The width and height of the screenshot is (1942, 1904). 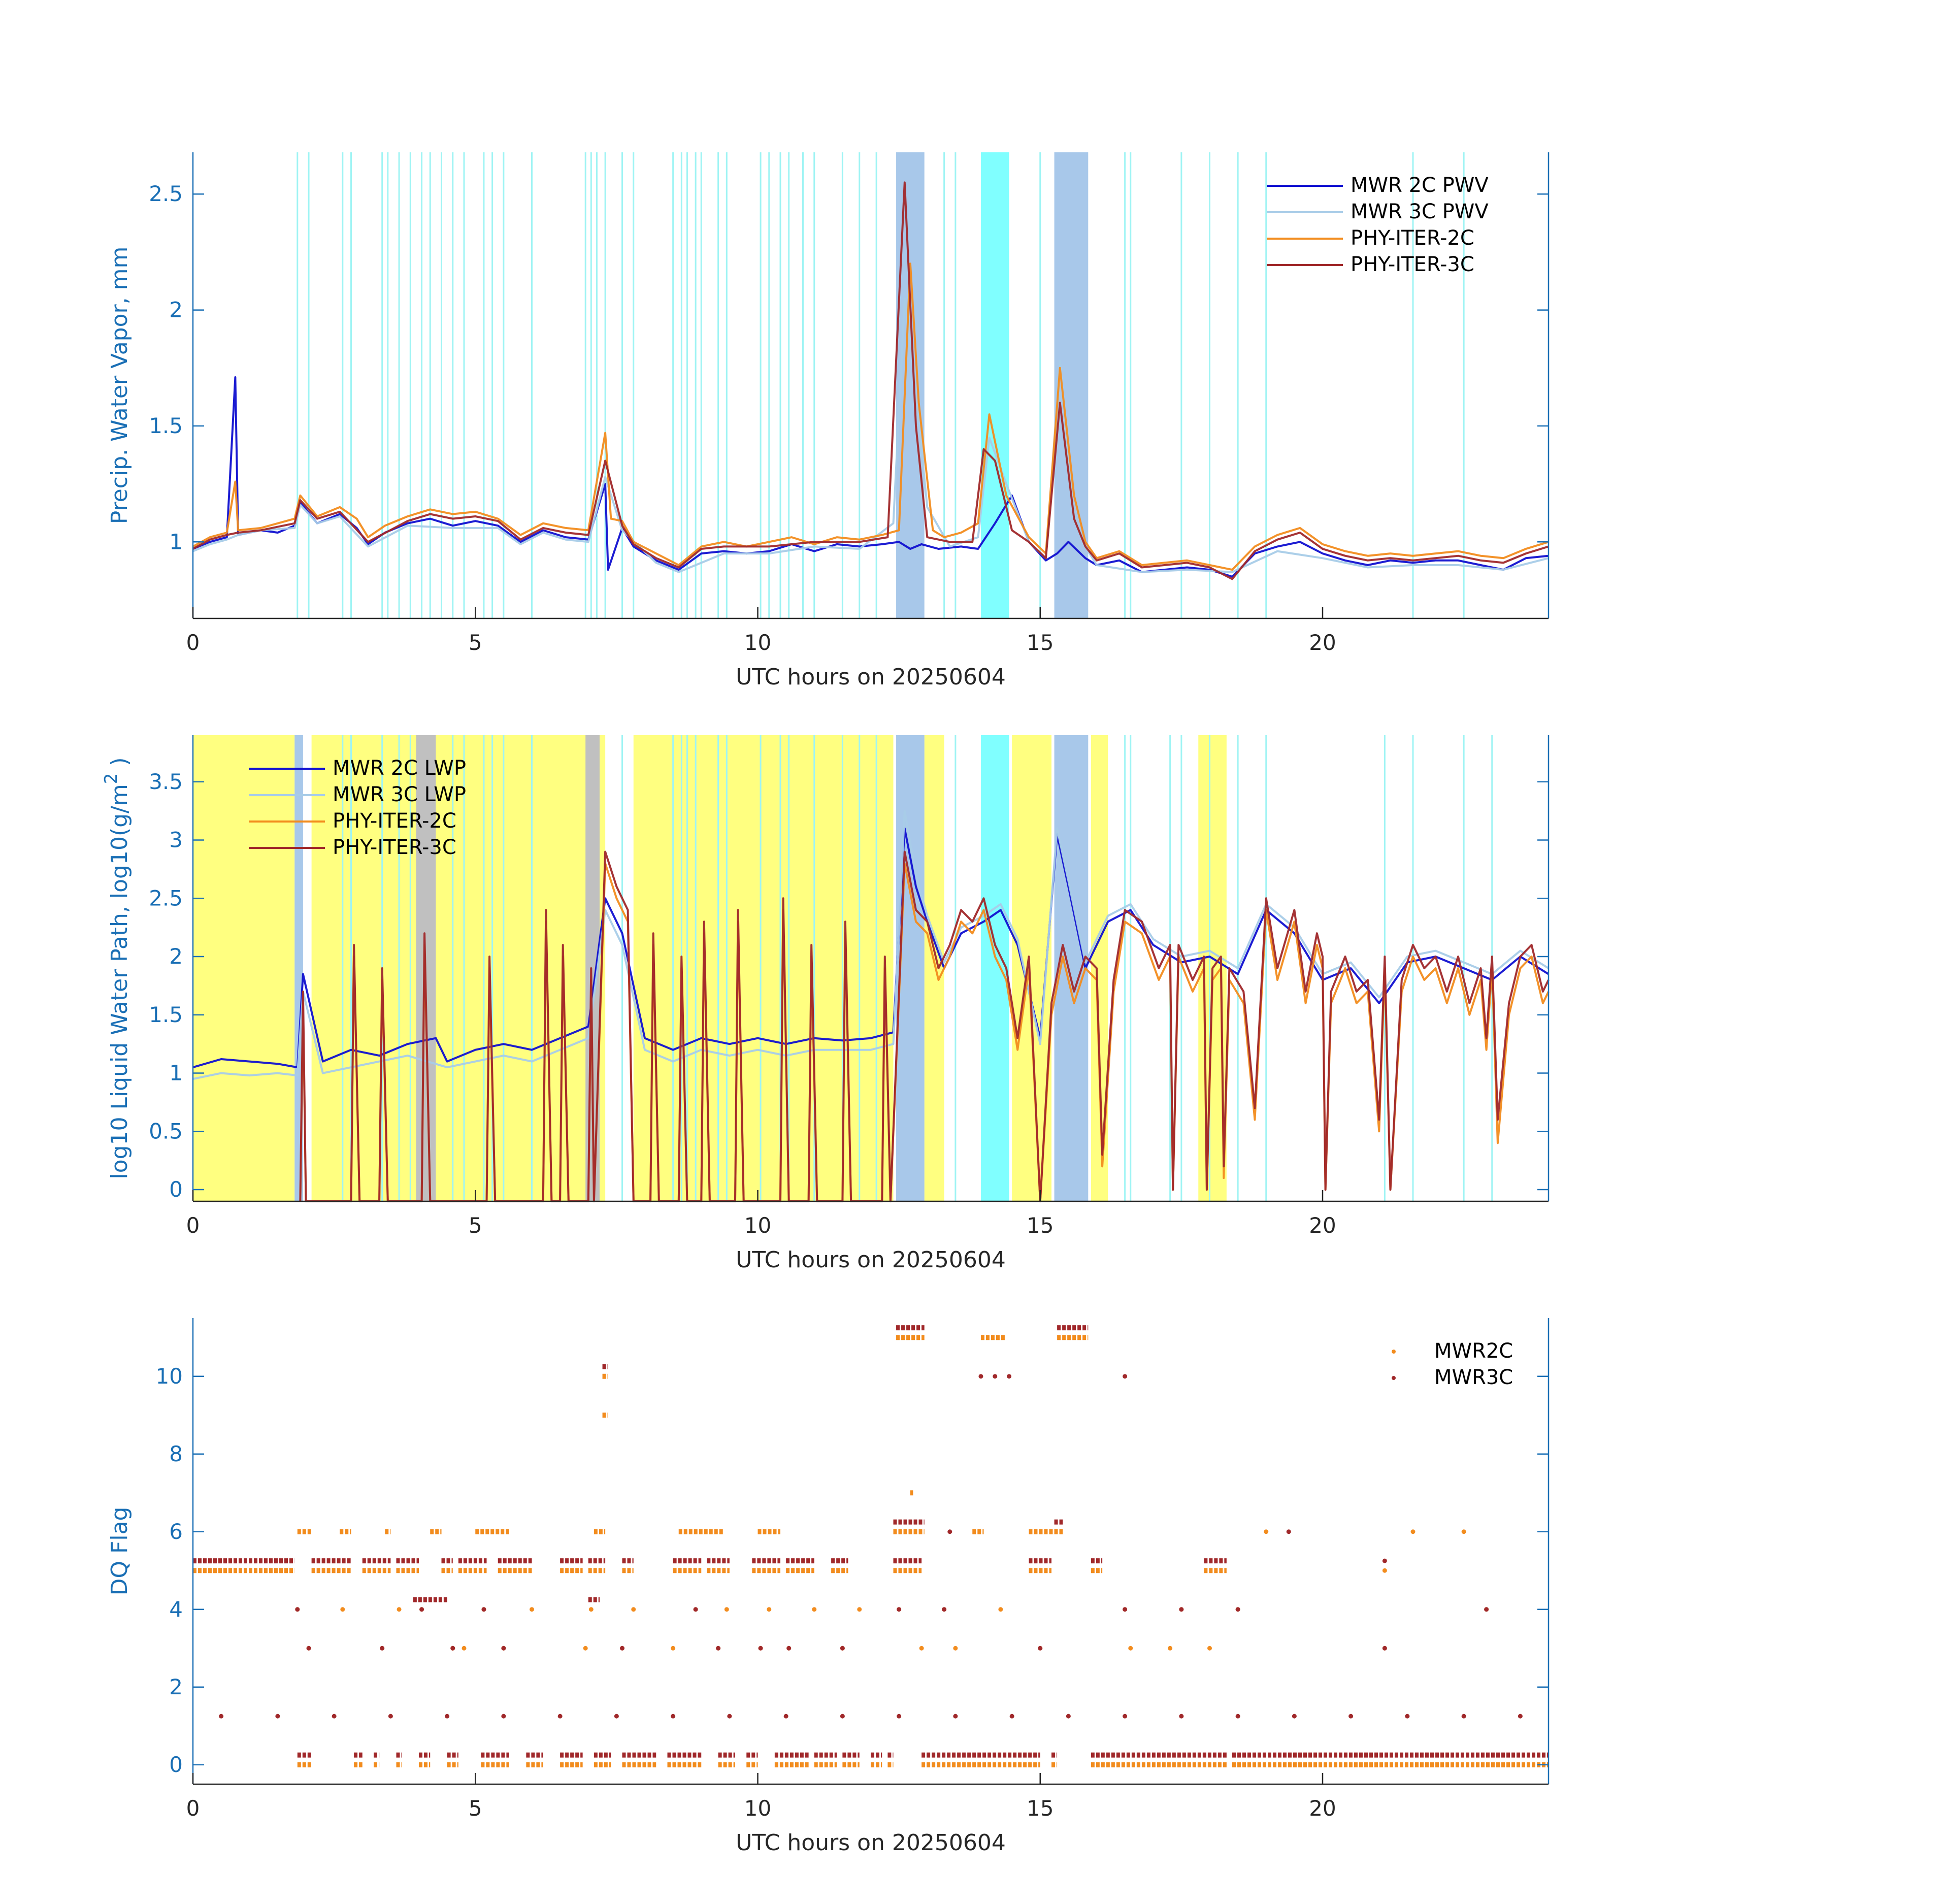 I want to click on series-line-mwr-3c-pwv, so click(x=870, y=435).